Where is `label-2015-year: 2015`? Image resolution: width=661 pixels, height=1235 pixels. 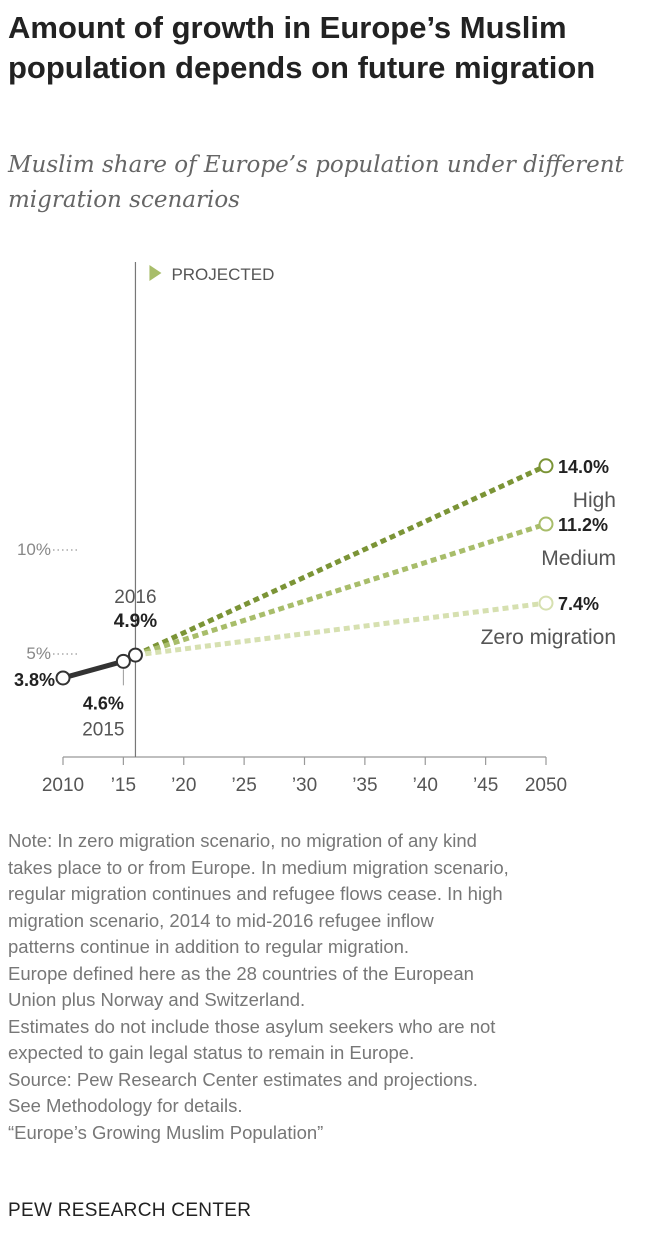 label-2015-year: 2015 is located at coordinates (103, 729).